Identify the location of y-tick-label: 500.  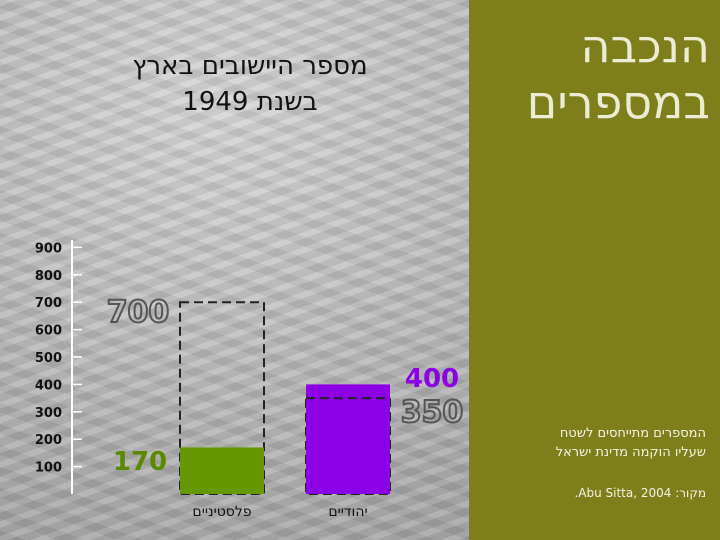
(48, 358).